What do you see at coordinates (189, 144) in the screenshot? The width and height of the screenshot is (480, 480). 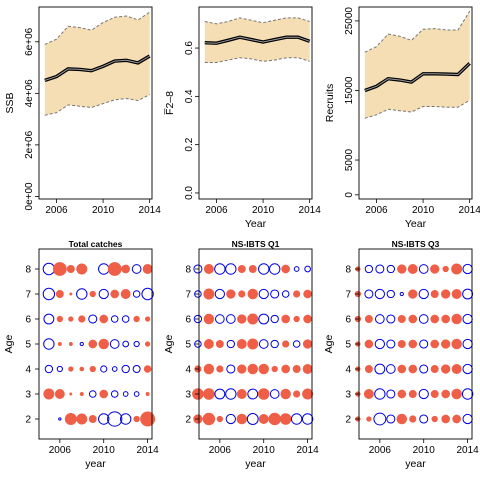 I see `y-tick-label: 0.2` at bounding box center [189, 144].